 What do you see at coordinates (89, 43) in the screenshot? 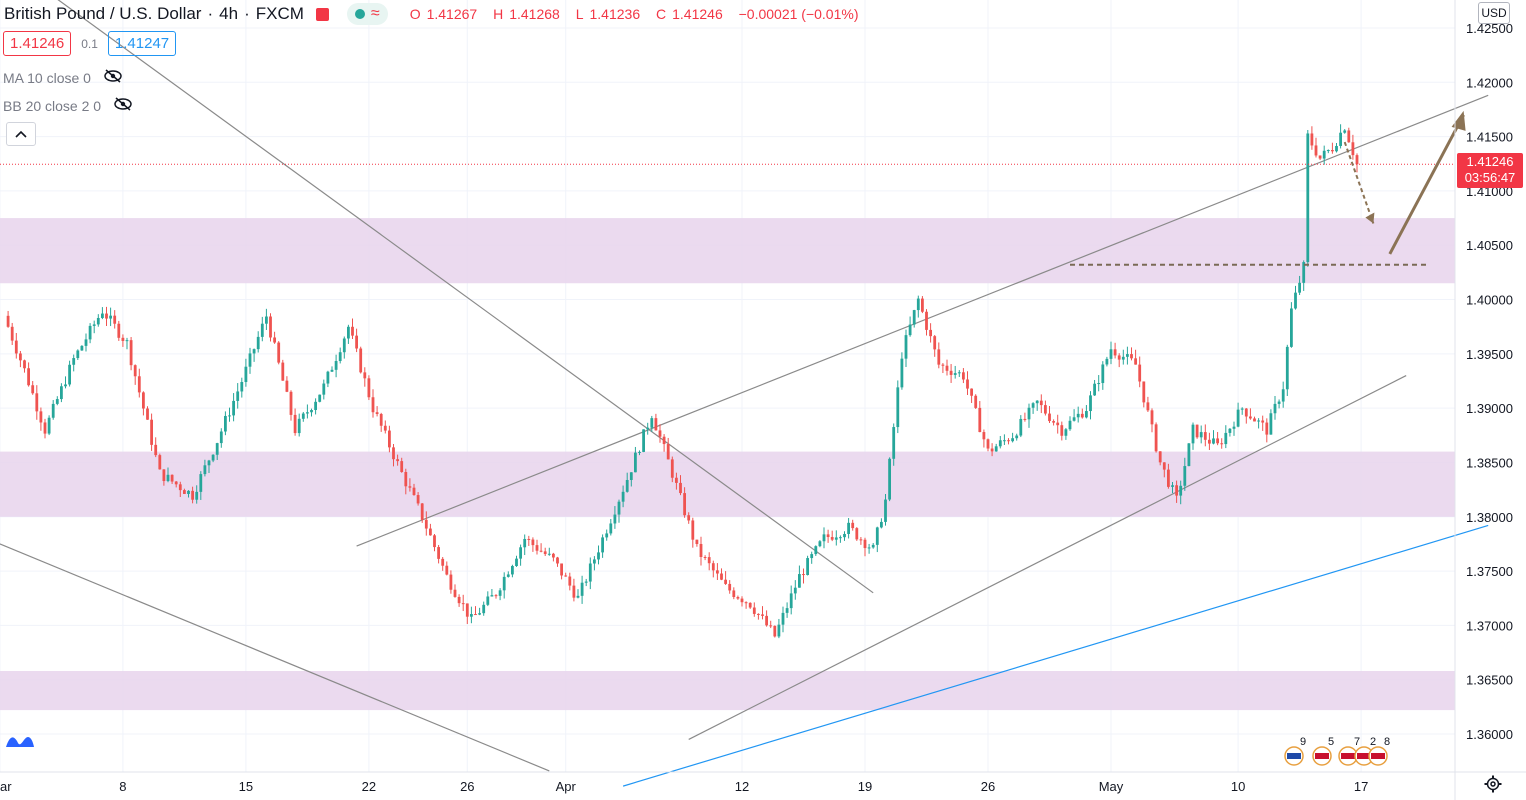
I see `spread-value: 0.1` at bounding box center [89, 43].